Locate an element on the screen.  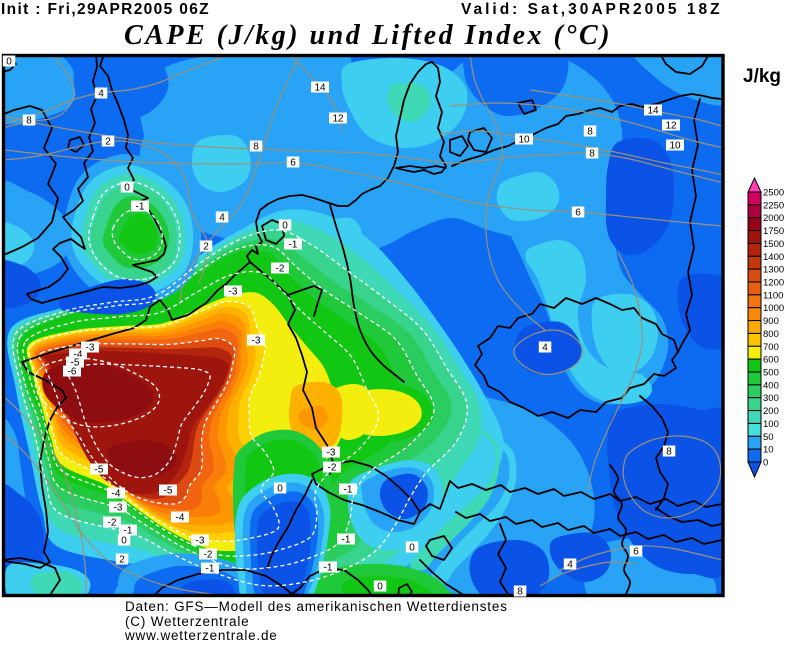
svg-text: 500 is located at coordinates (771, 373).